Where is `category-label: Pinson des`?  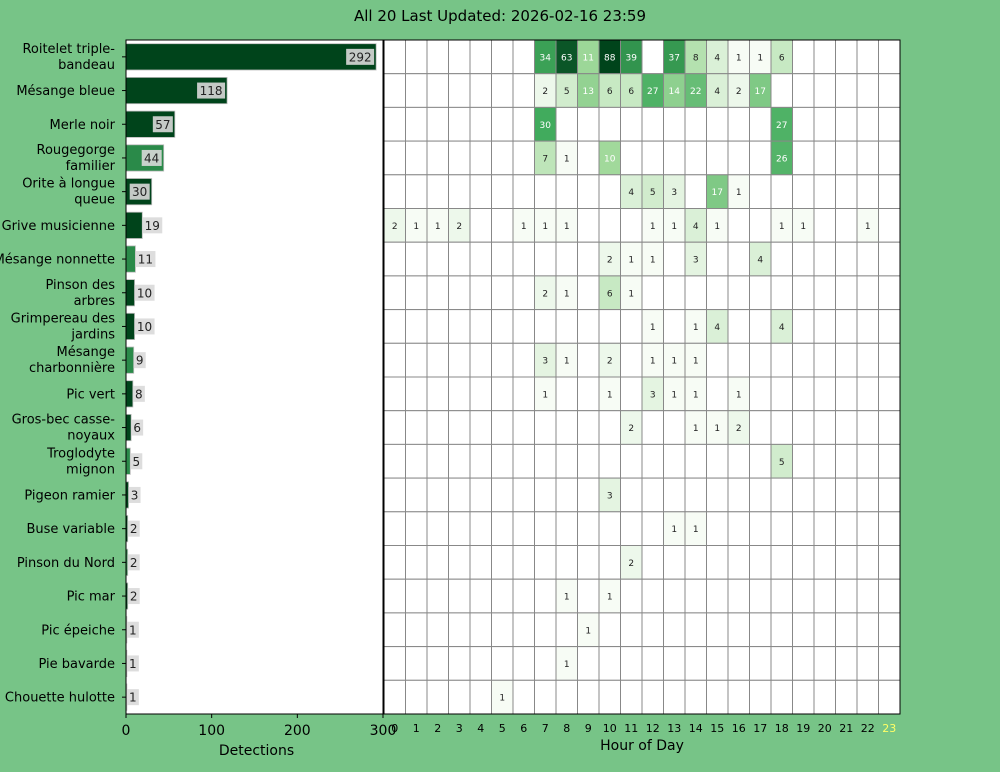
category-label: Pinson des is located at coordinates (80, 285).